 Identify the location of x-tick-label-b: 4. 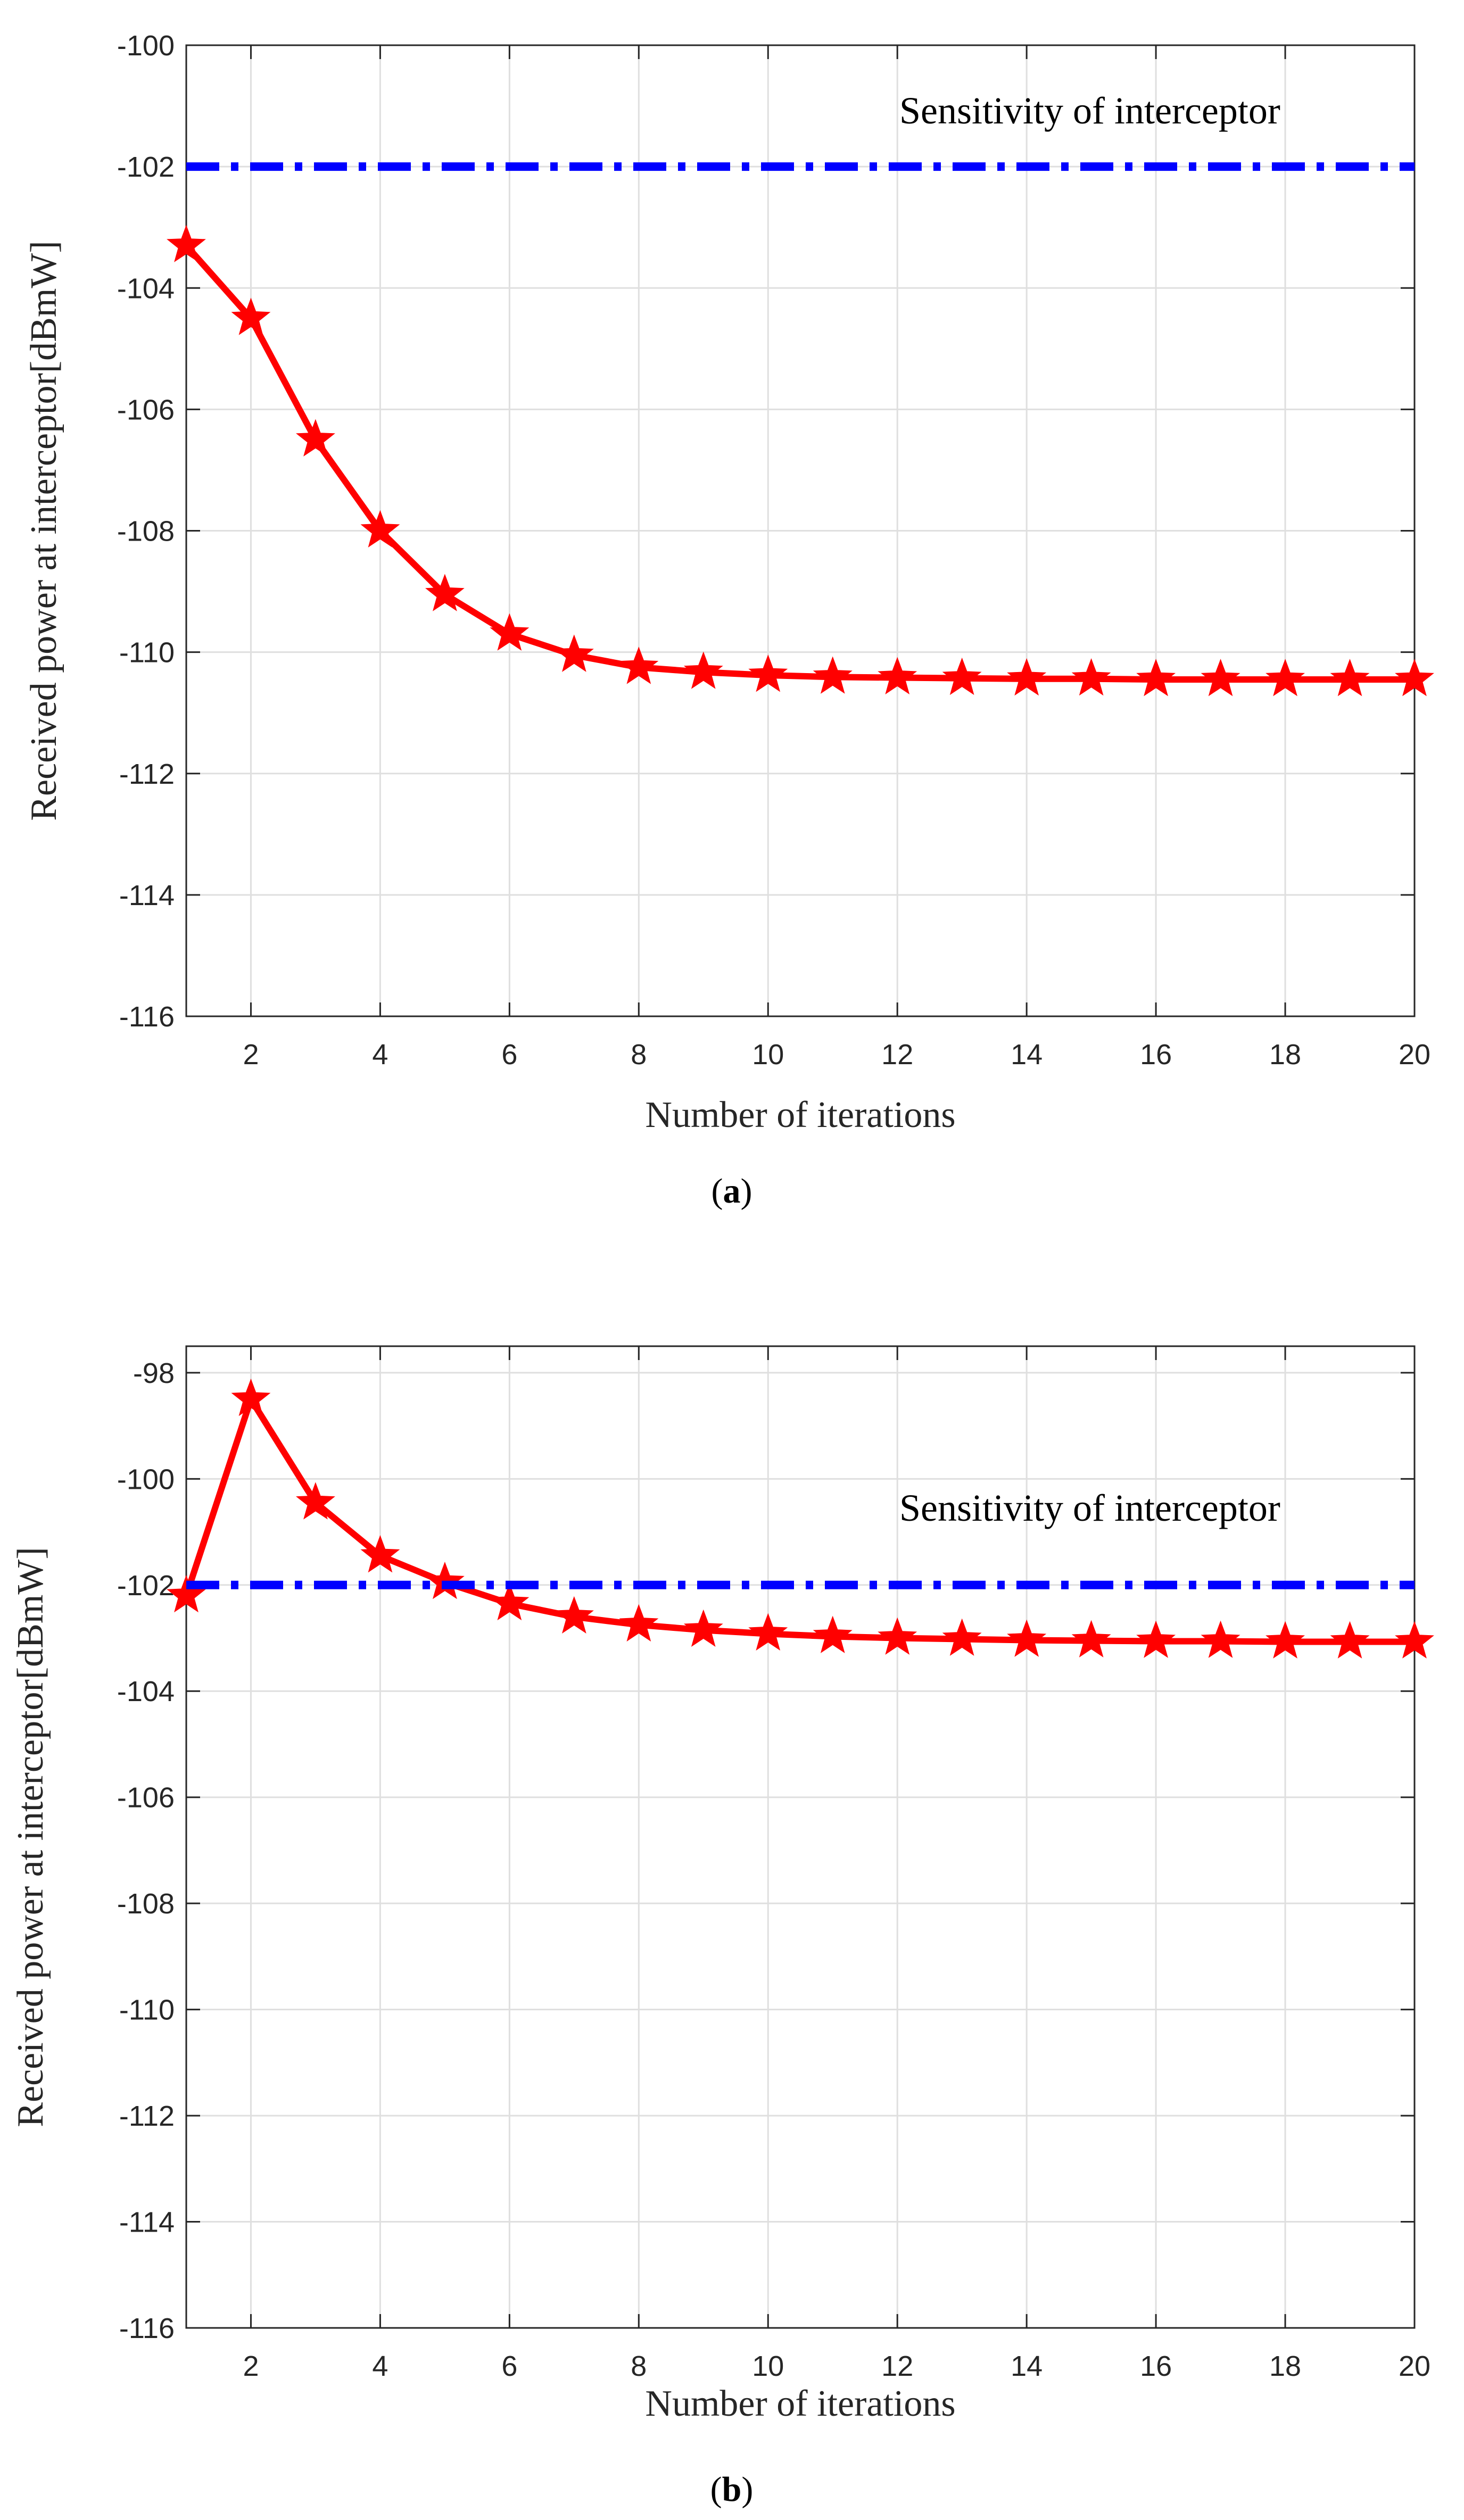
(380, 2366).